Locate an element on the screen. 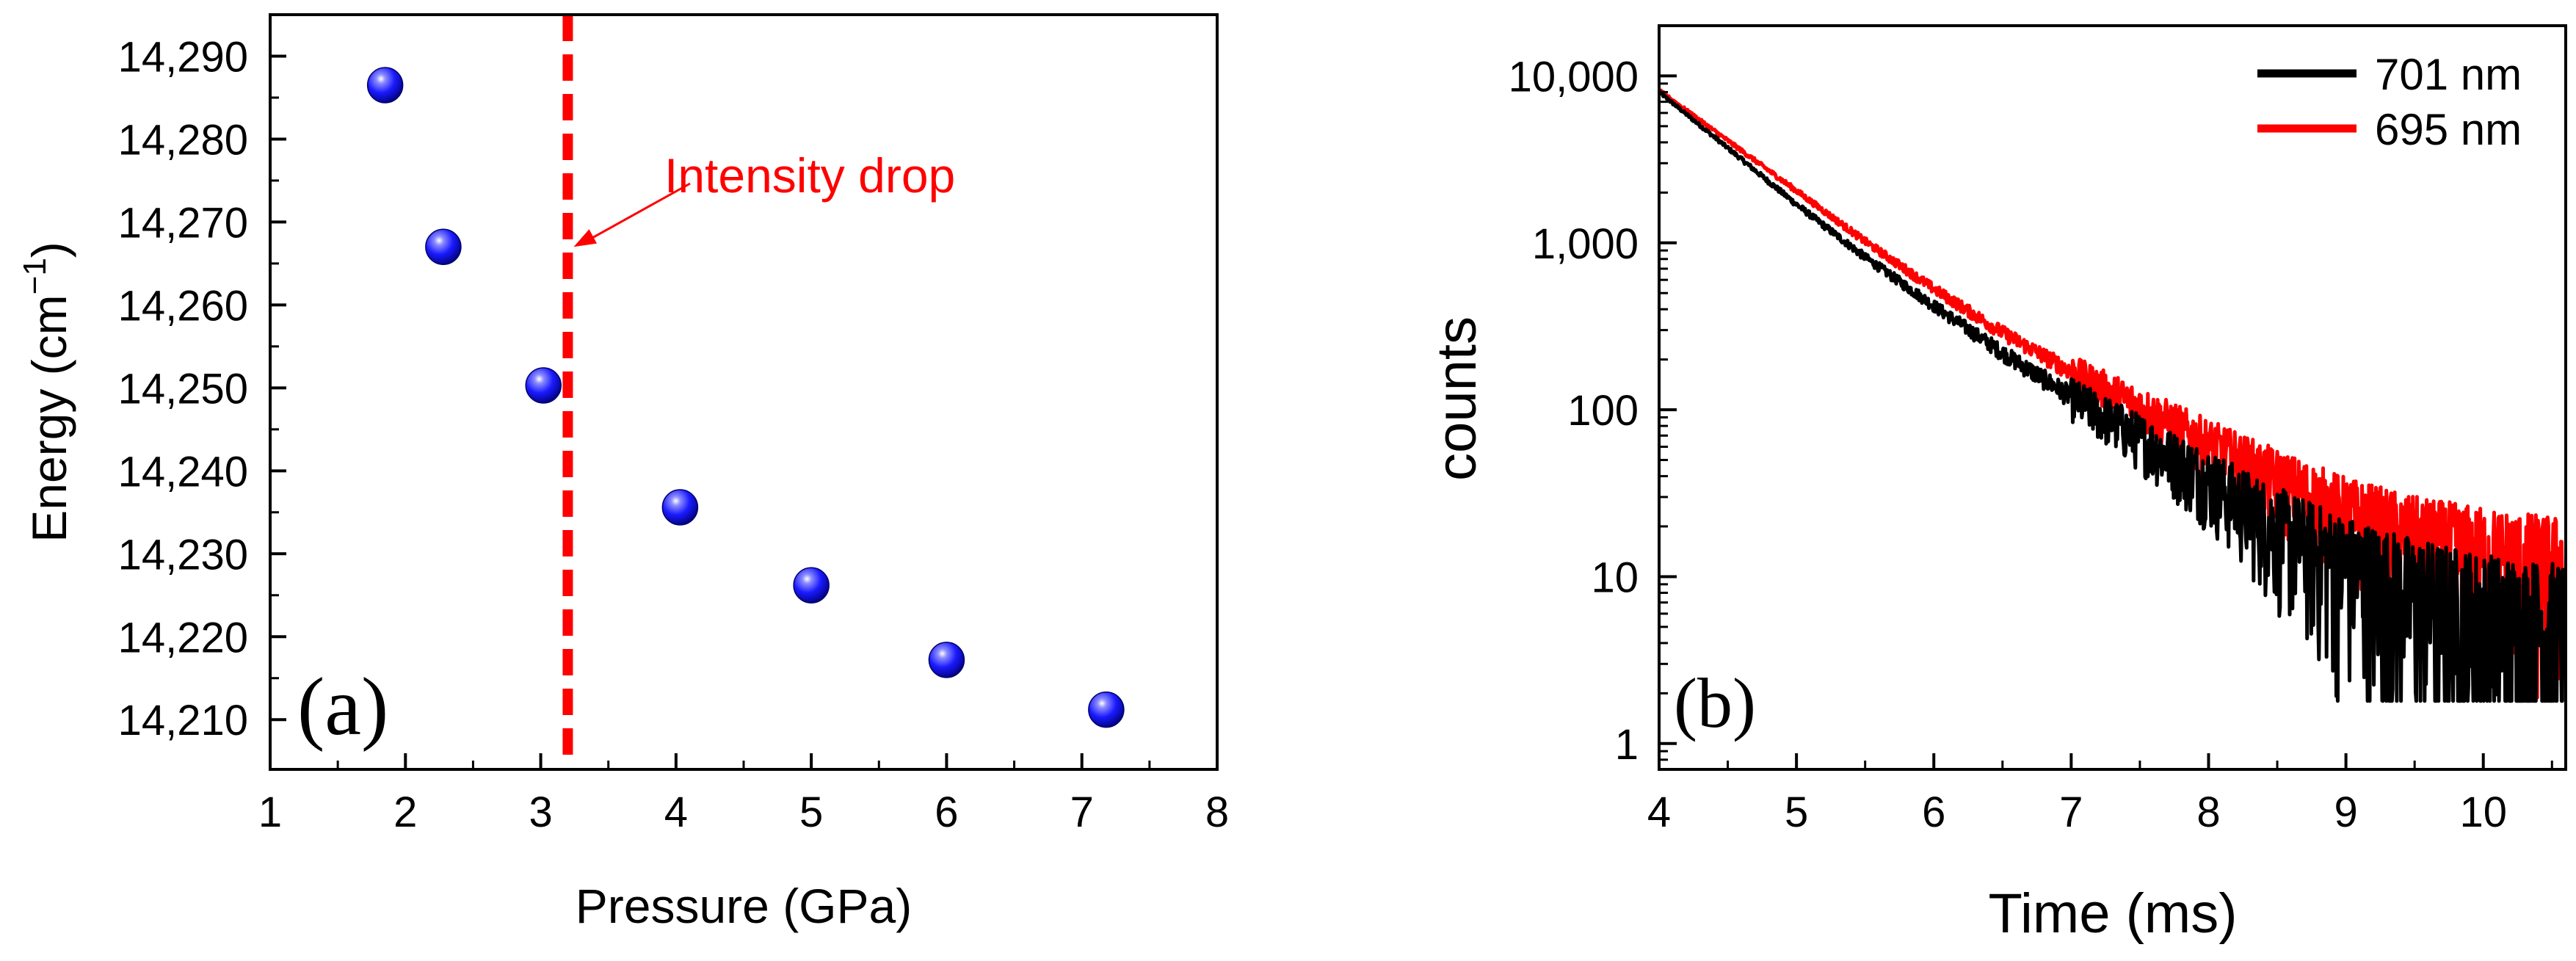 The image size is (2576, 961). chart-a-panel-label: (a) is located at coordinates (343, 707).